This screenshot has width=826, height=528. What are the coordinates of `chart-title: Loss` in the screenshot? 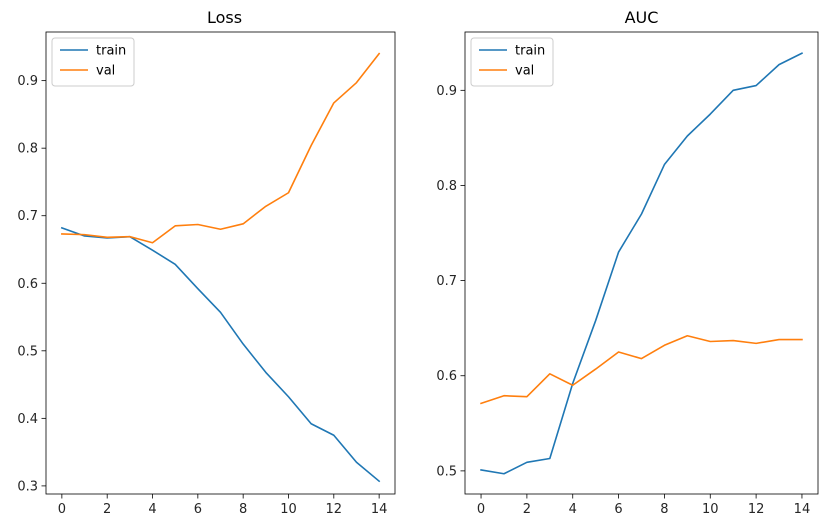 It's located at (224, 17).